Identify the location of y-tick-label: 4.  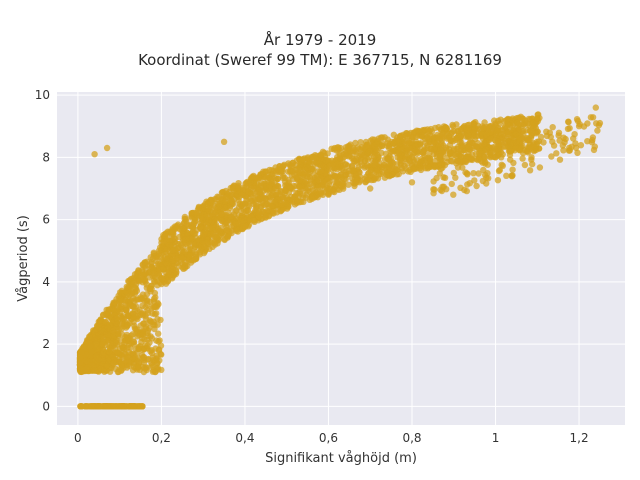
(46, 282).